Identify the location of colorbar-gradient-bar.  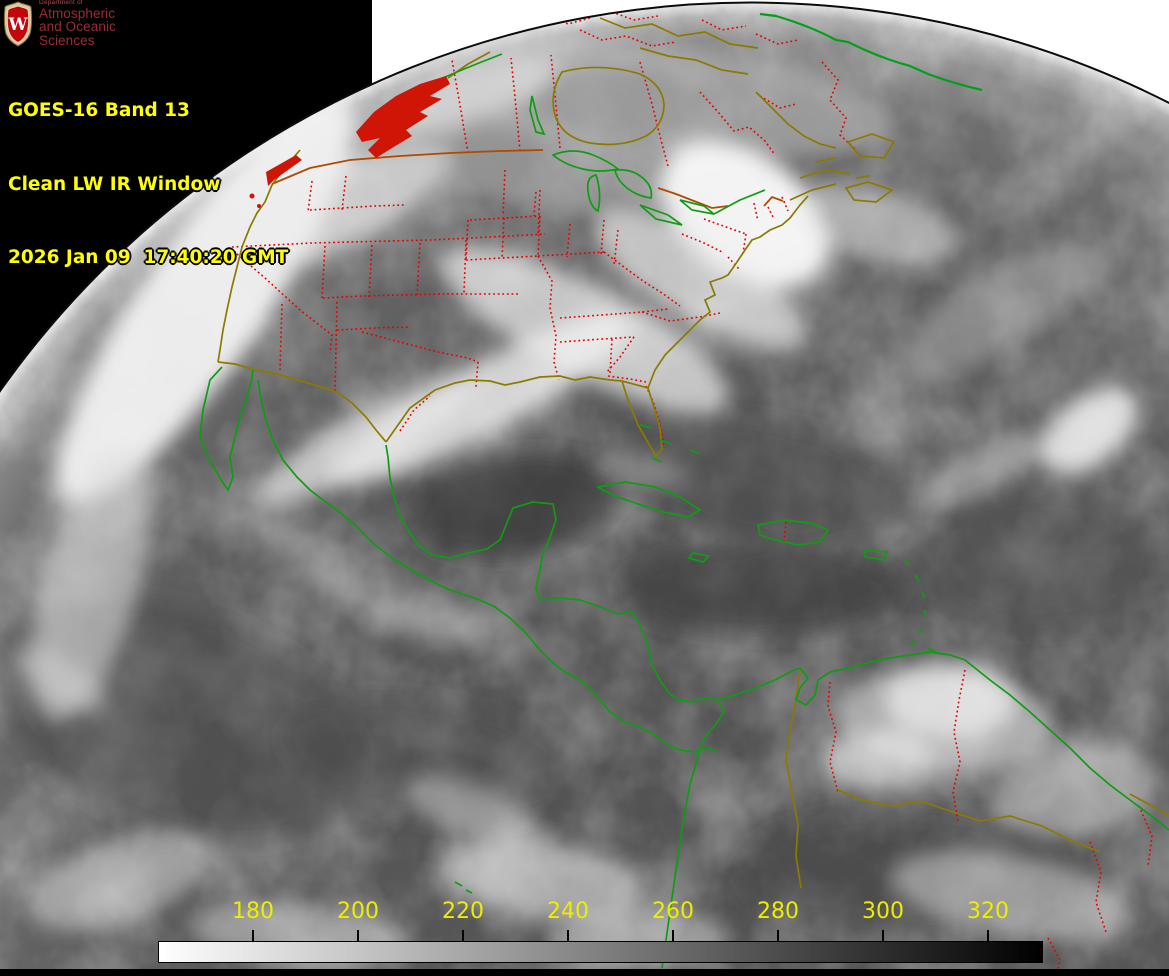
(600, 952).